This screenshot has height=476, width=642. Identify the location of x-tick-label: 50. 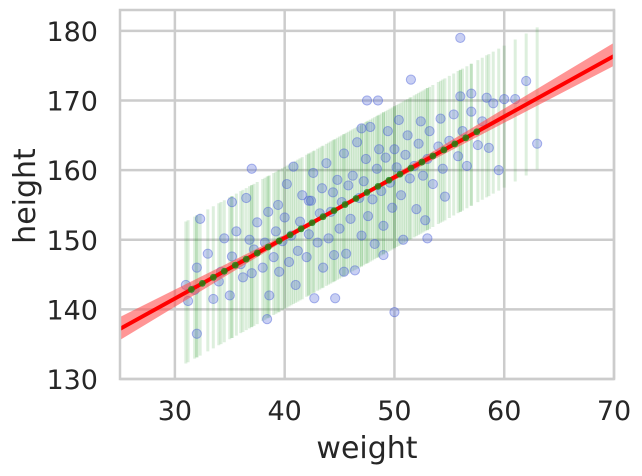
(394, 411).